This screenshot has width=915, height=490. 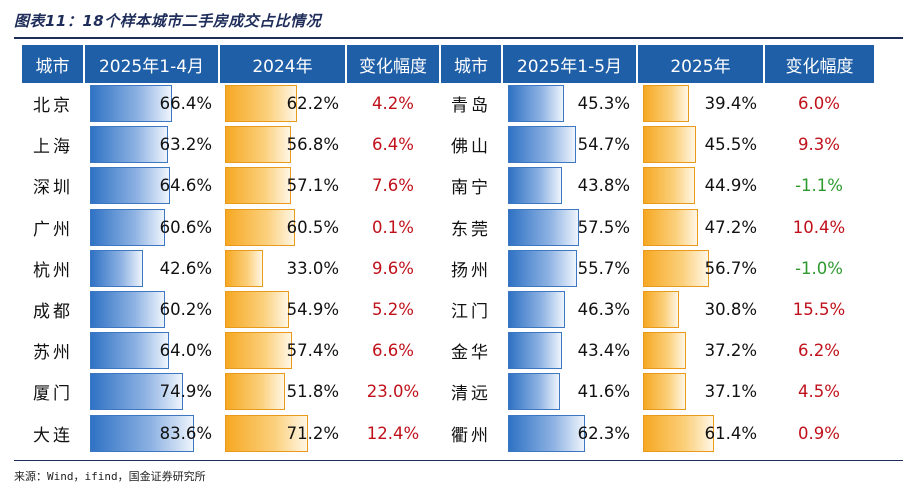 What do you see at coordinates (312, 227) in the screenshot?
I see `share-value: 60.5%` at bounding box center [312, 227].